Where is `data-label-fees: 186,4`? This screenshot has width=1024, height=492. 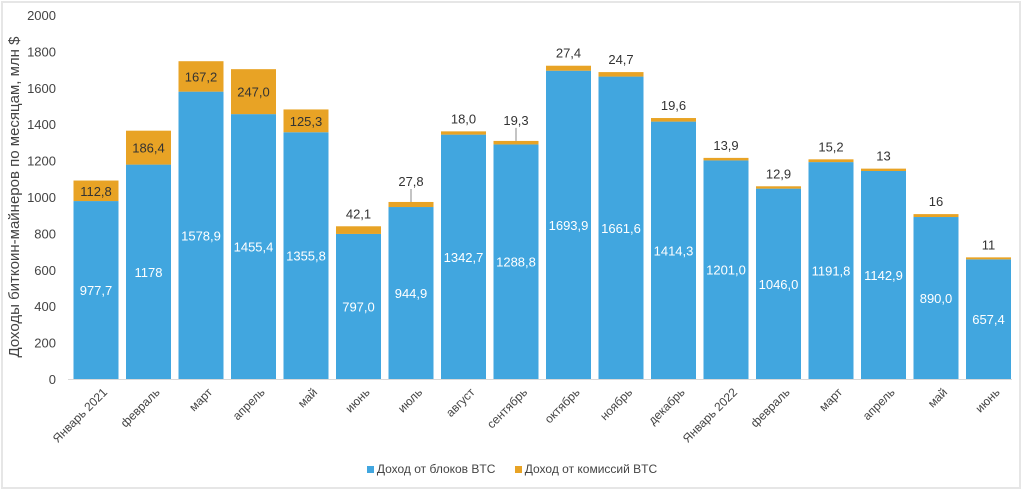
data-label-fees: 186,4 is located at coordinates (148, 148).